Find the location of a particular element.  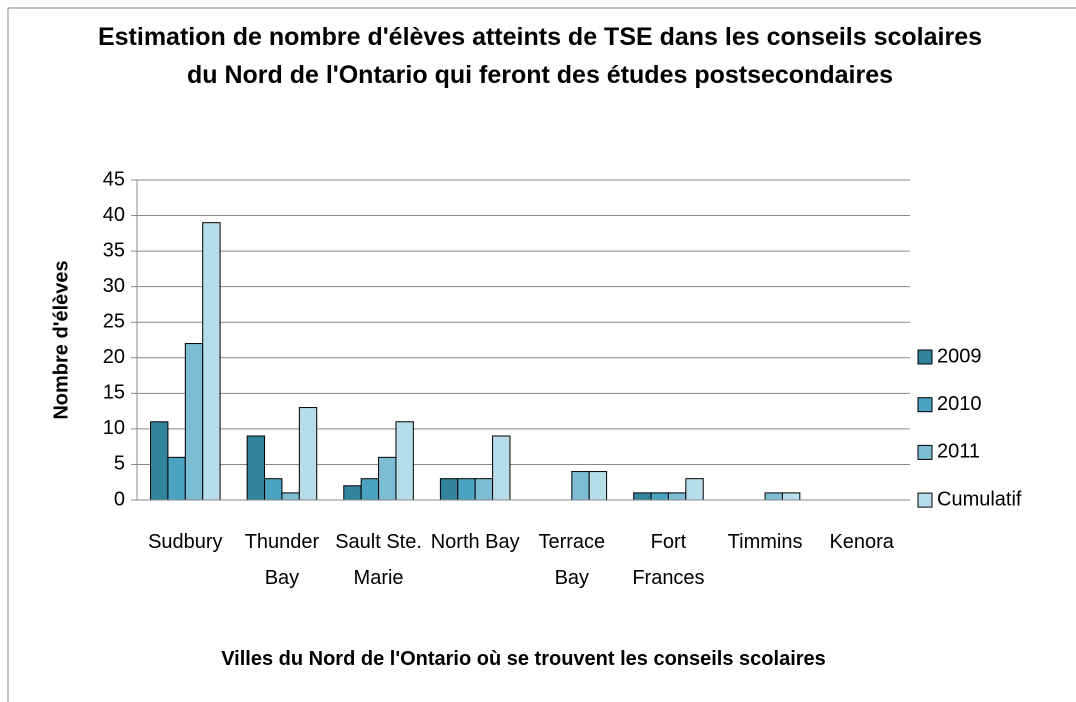

legend-label: 2009 is located at coordinates (959, 356).